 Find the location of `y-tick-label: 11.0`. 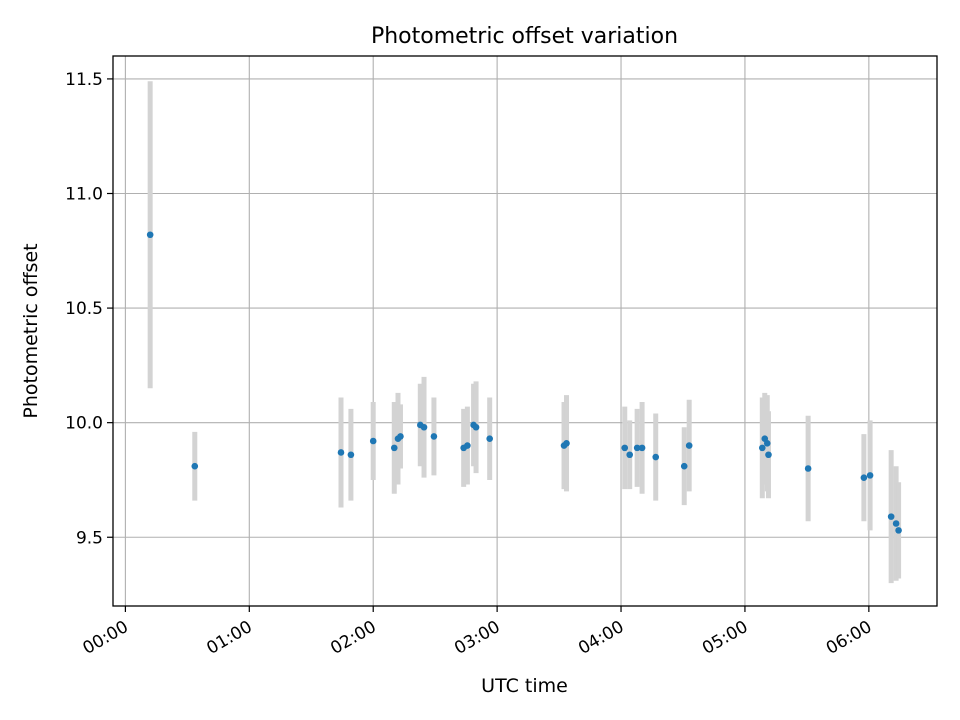

y-tick-label: 11.0 is located at coordinates (84, 195).